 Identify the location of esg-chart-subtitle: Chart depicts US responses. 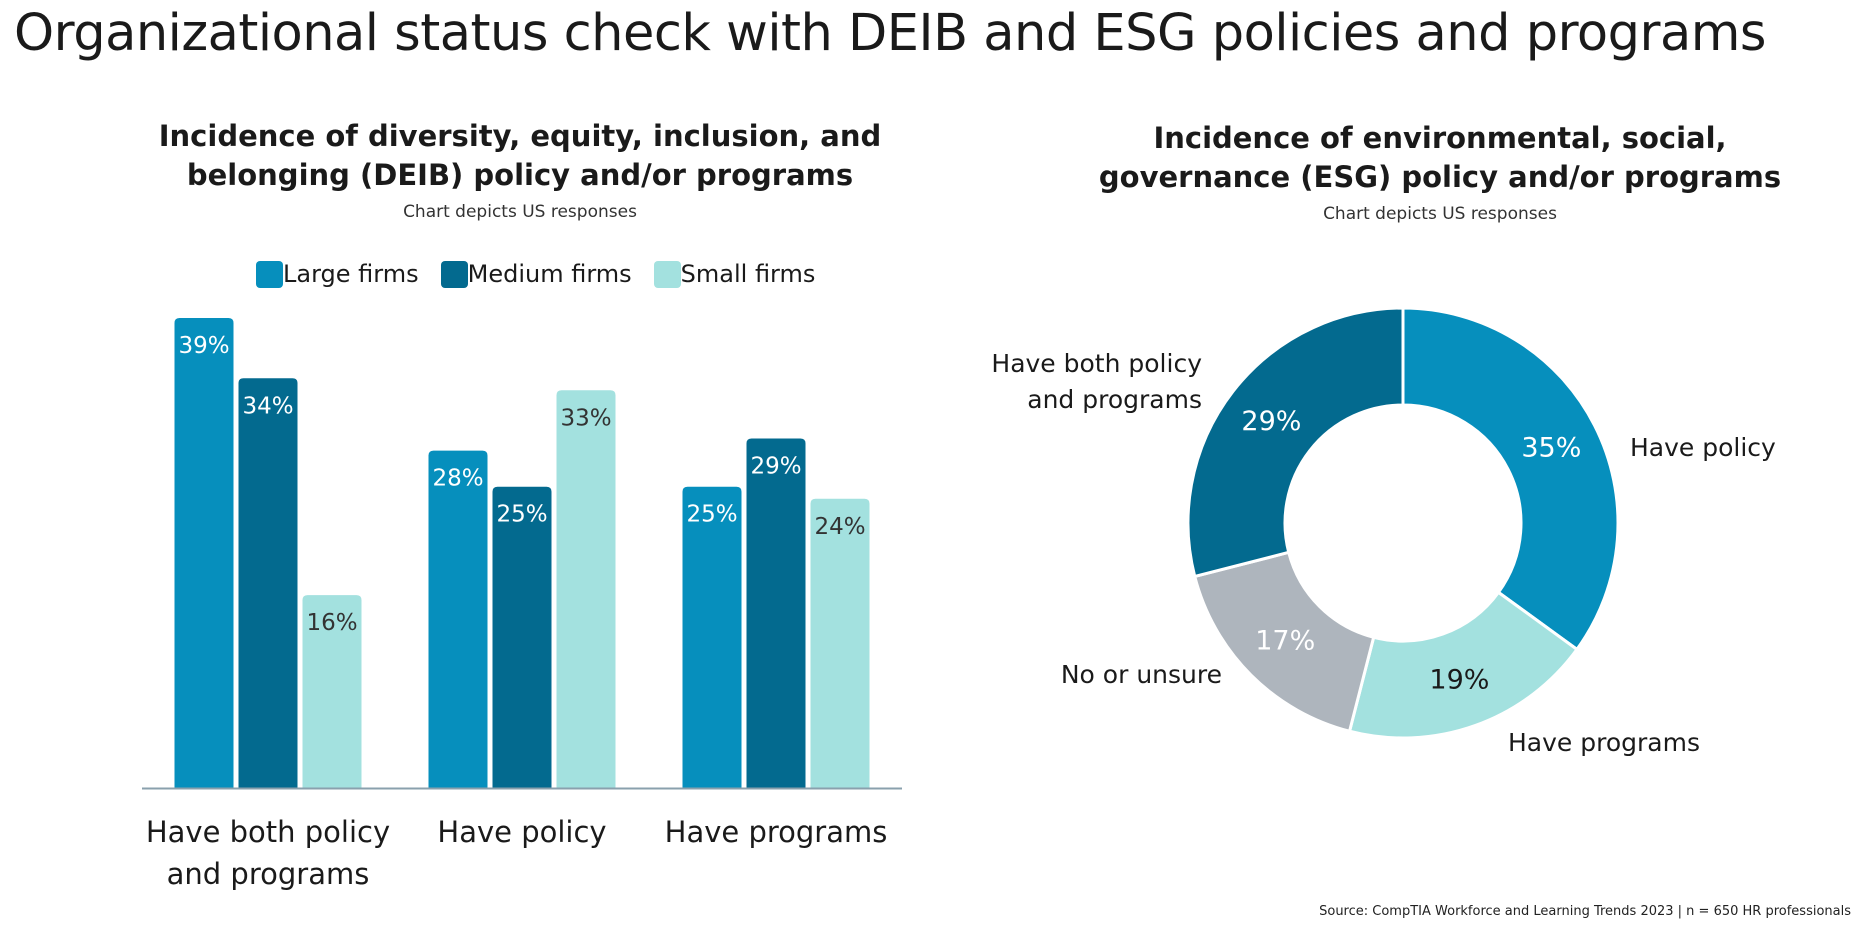
(1440, 214).